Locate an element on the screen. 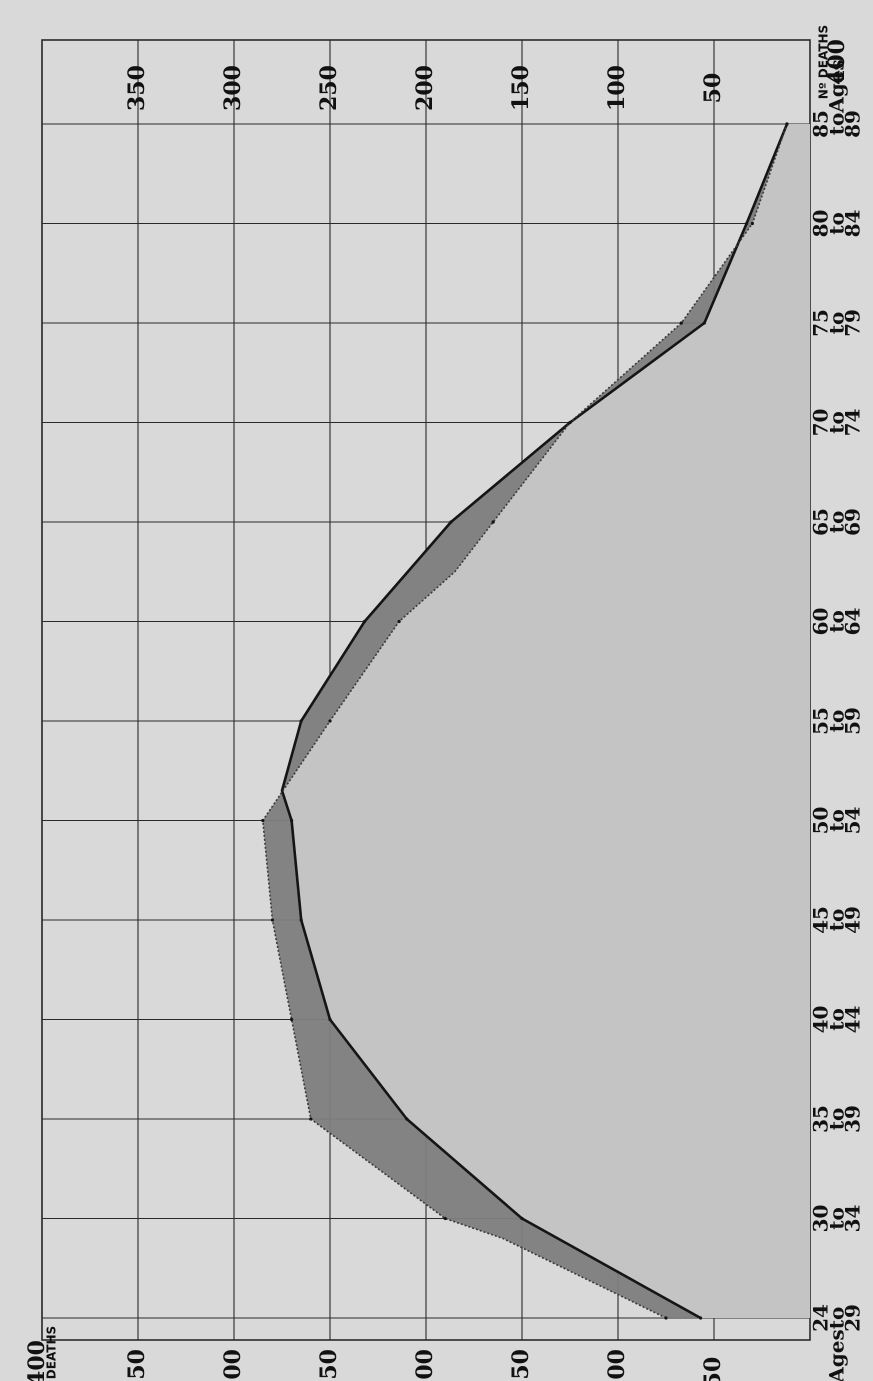 This screenshot has width=873, height=1381. value-tick-label-left-250: 250 is located at coordinates (329, 1365).